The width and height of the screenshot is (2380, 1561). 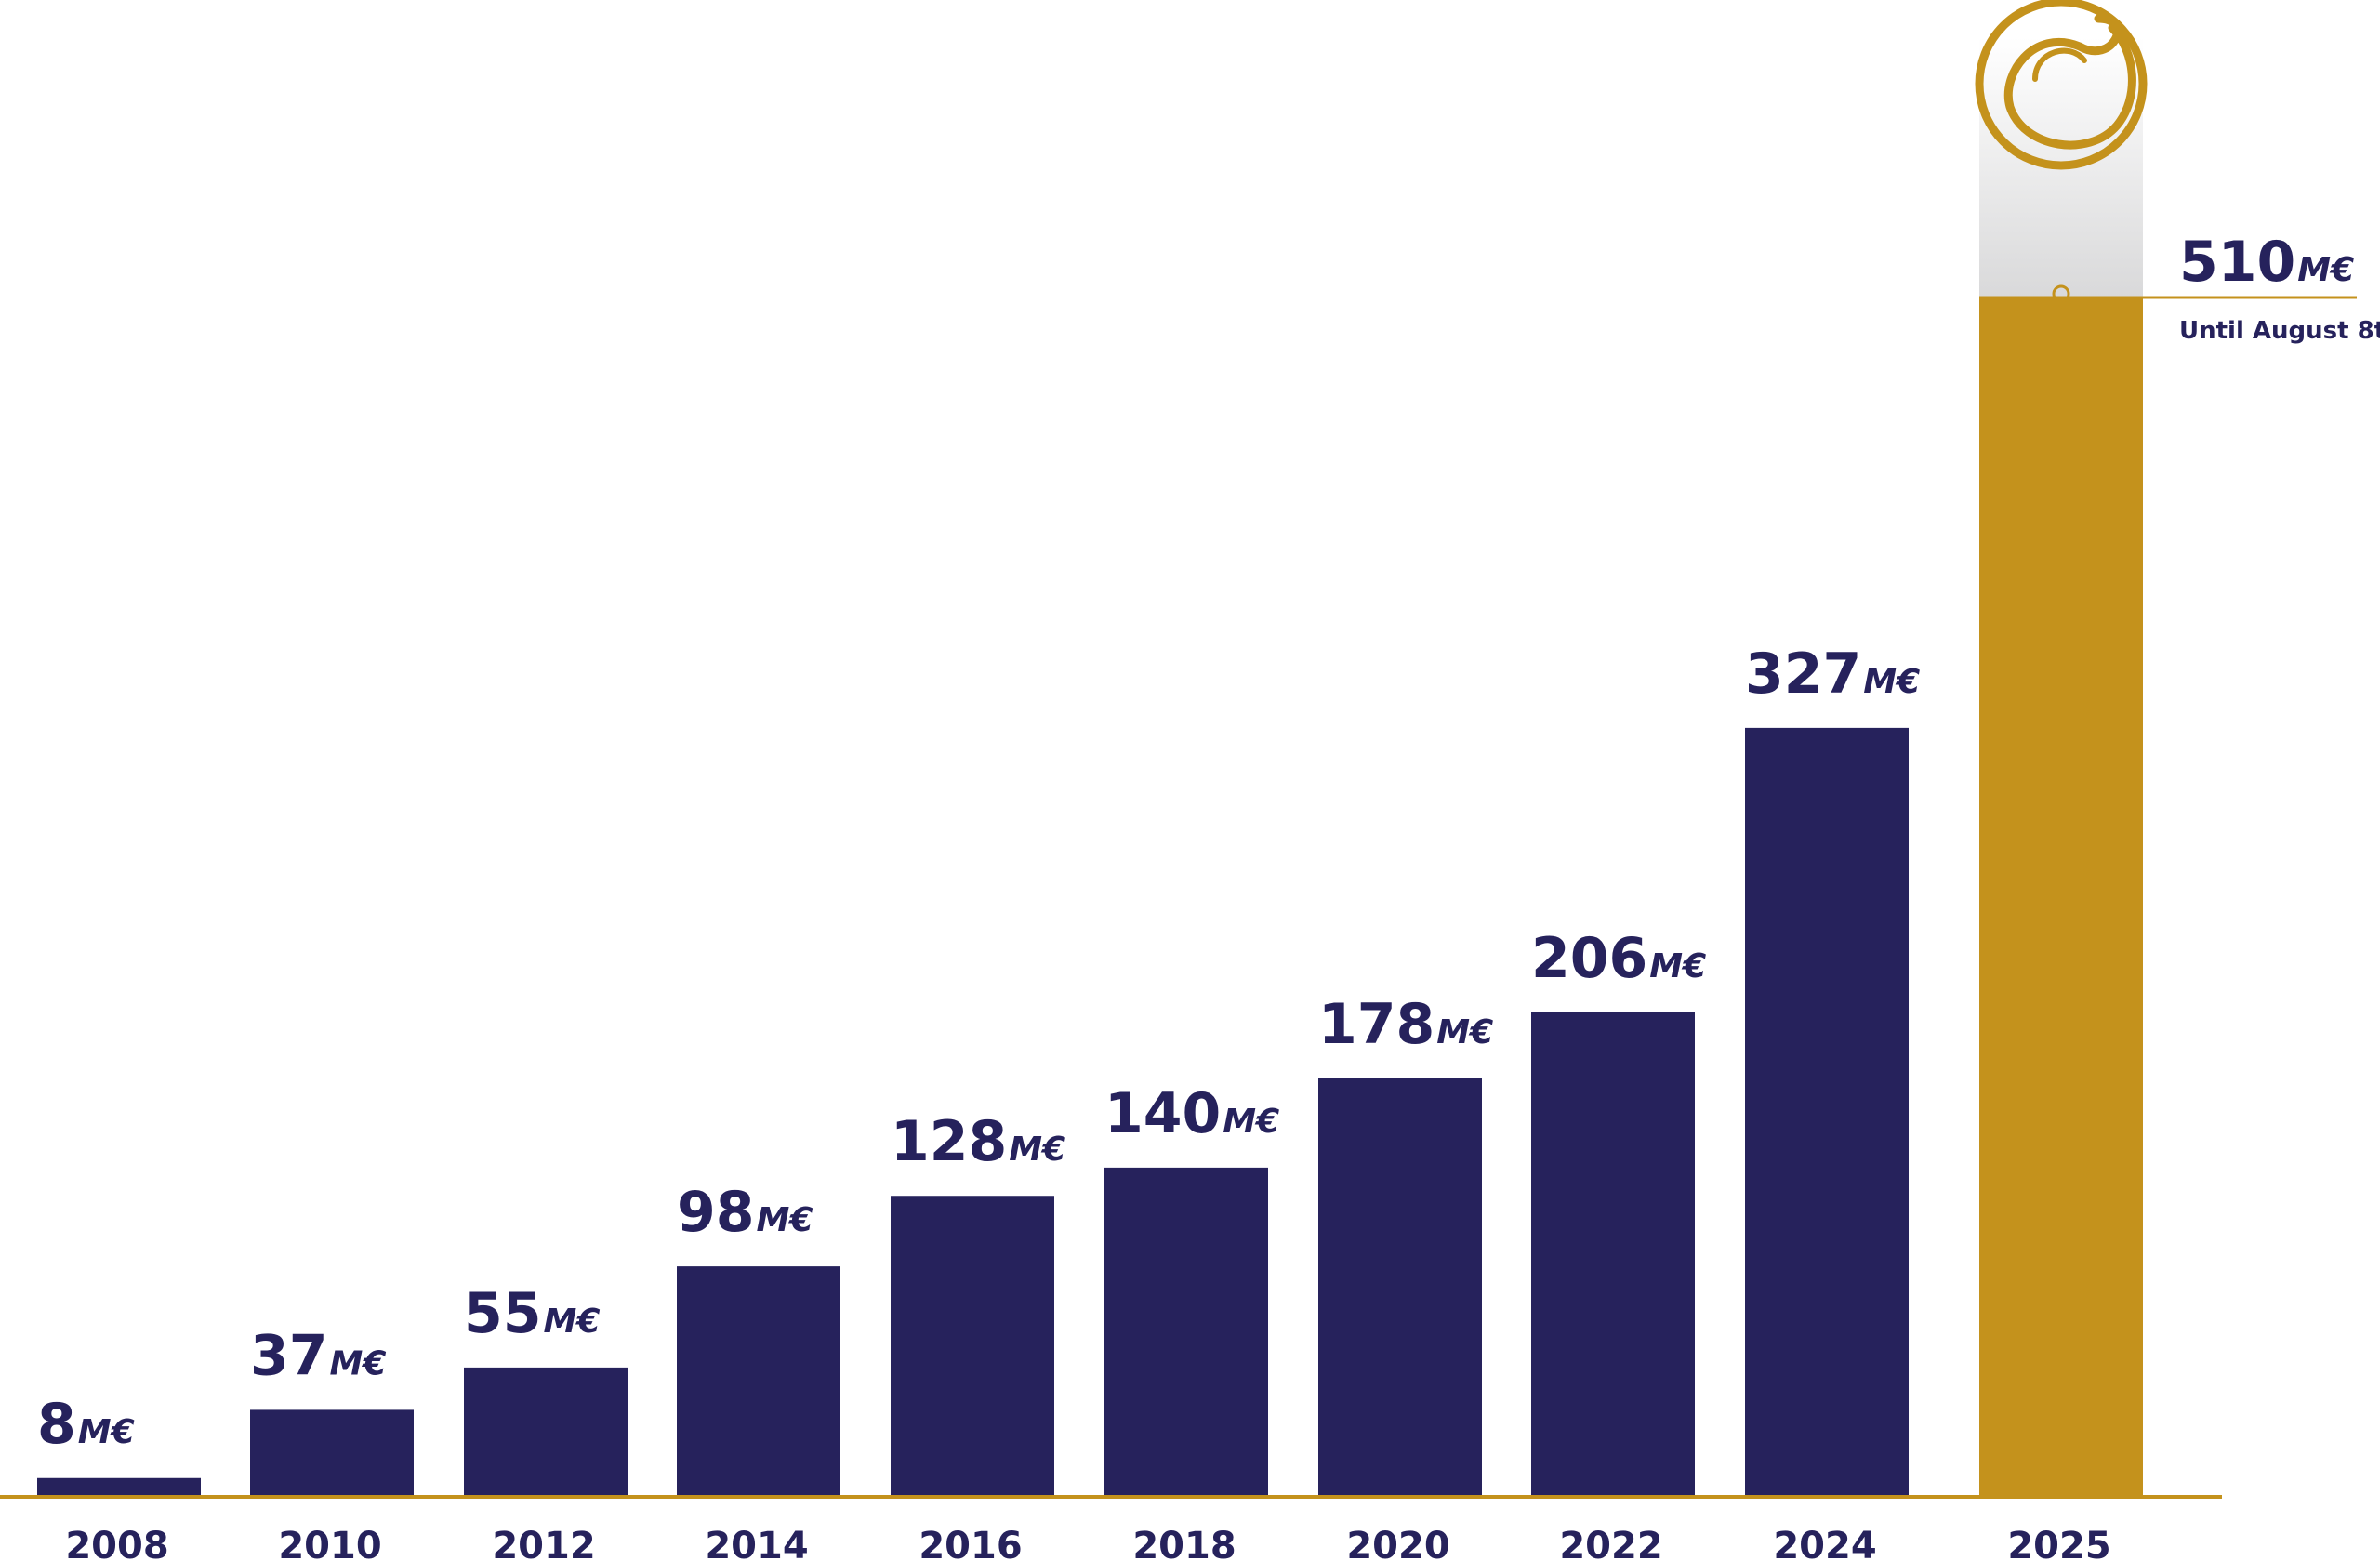 I want to click on value-label-2016: 128M€, so click(x=978, y=1141).